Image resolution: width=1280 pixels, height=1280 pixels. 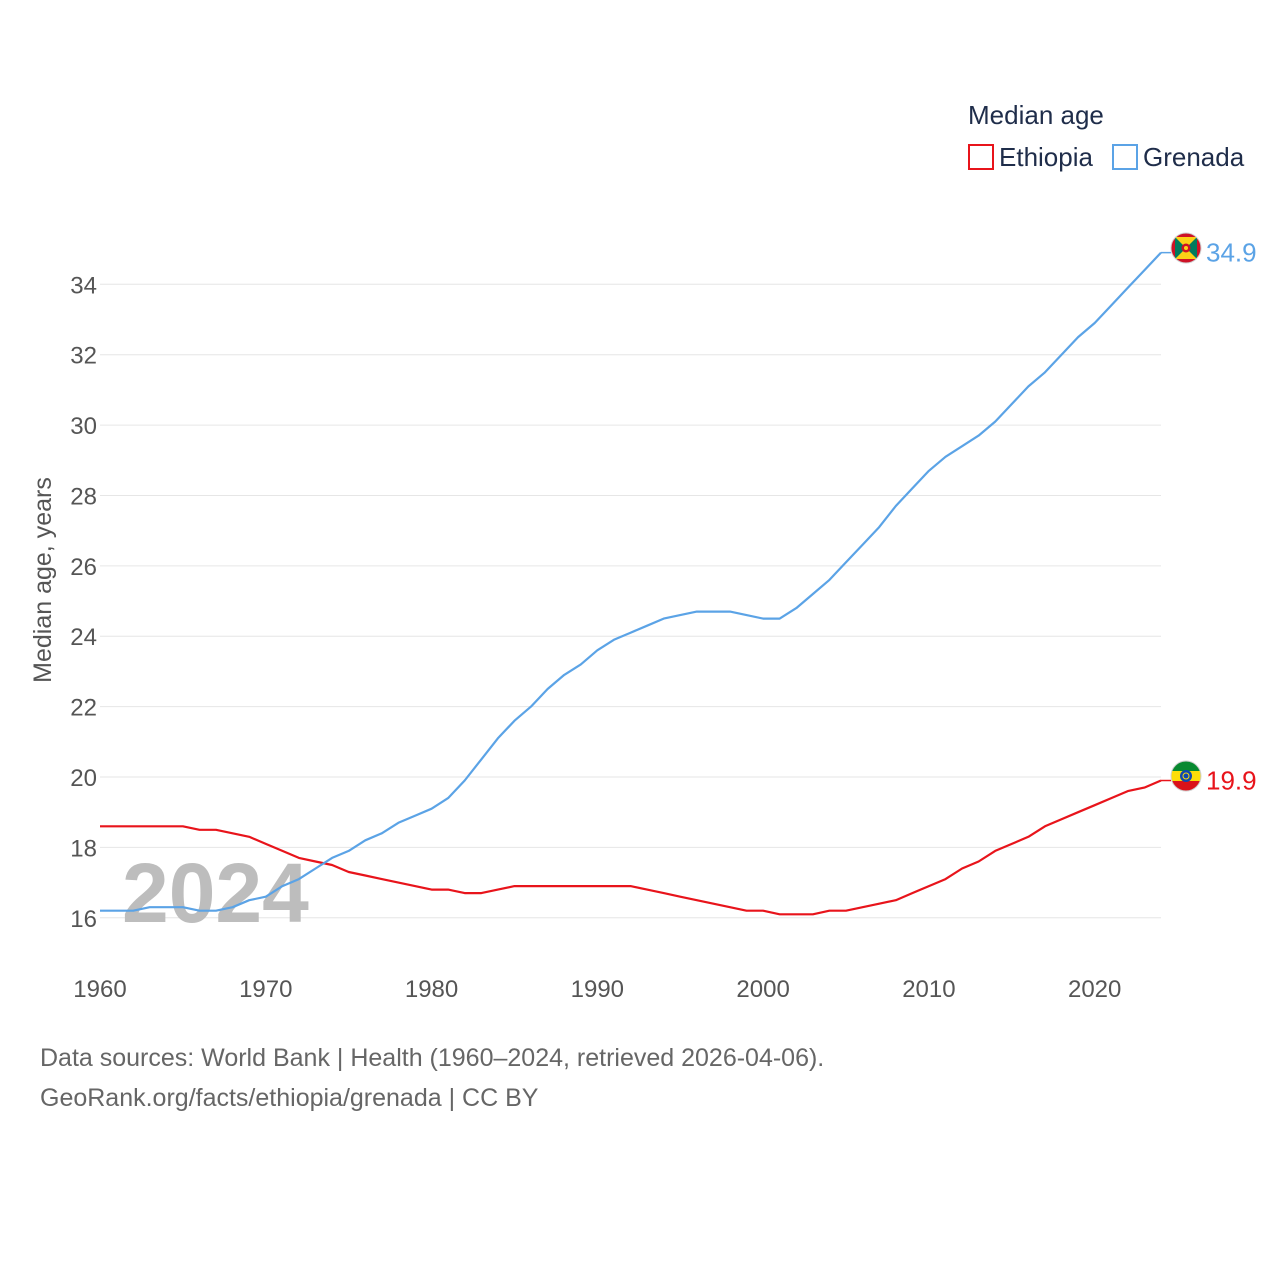 What do you see at coordinates (1036, 115) in the screenshot?
I see `legend-title: Median age` at bounding box center [1036, 115].